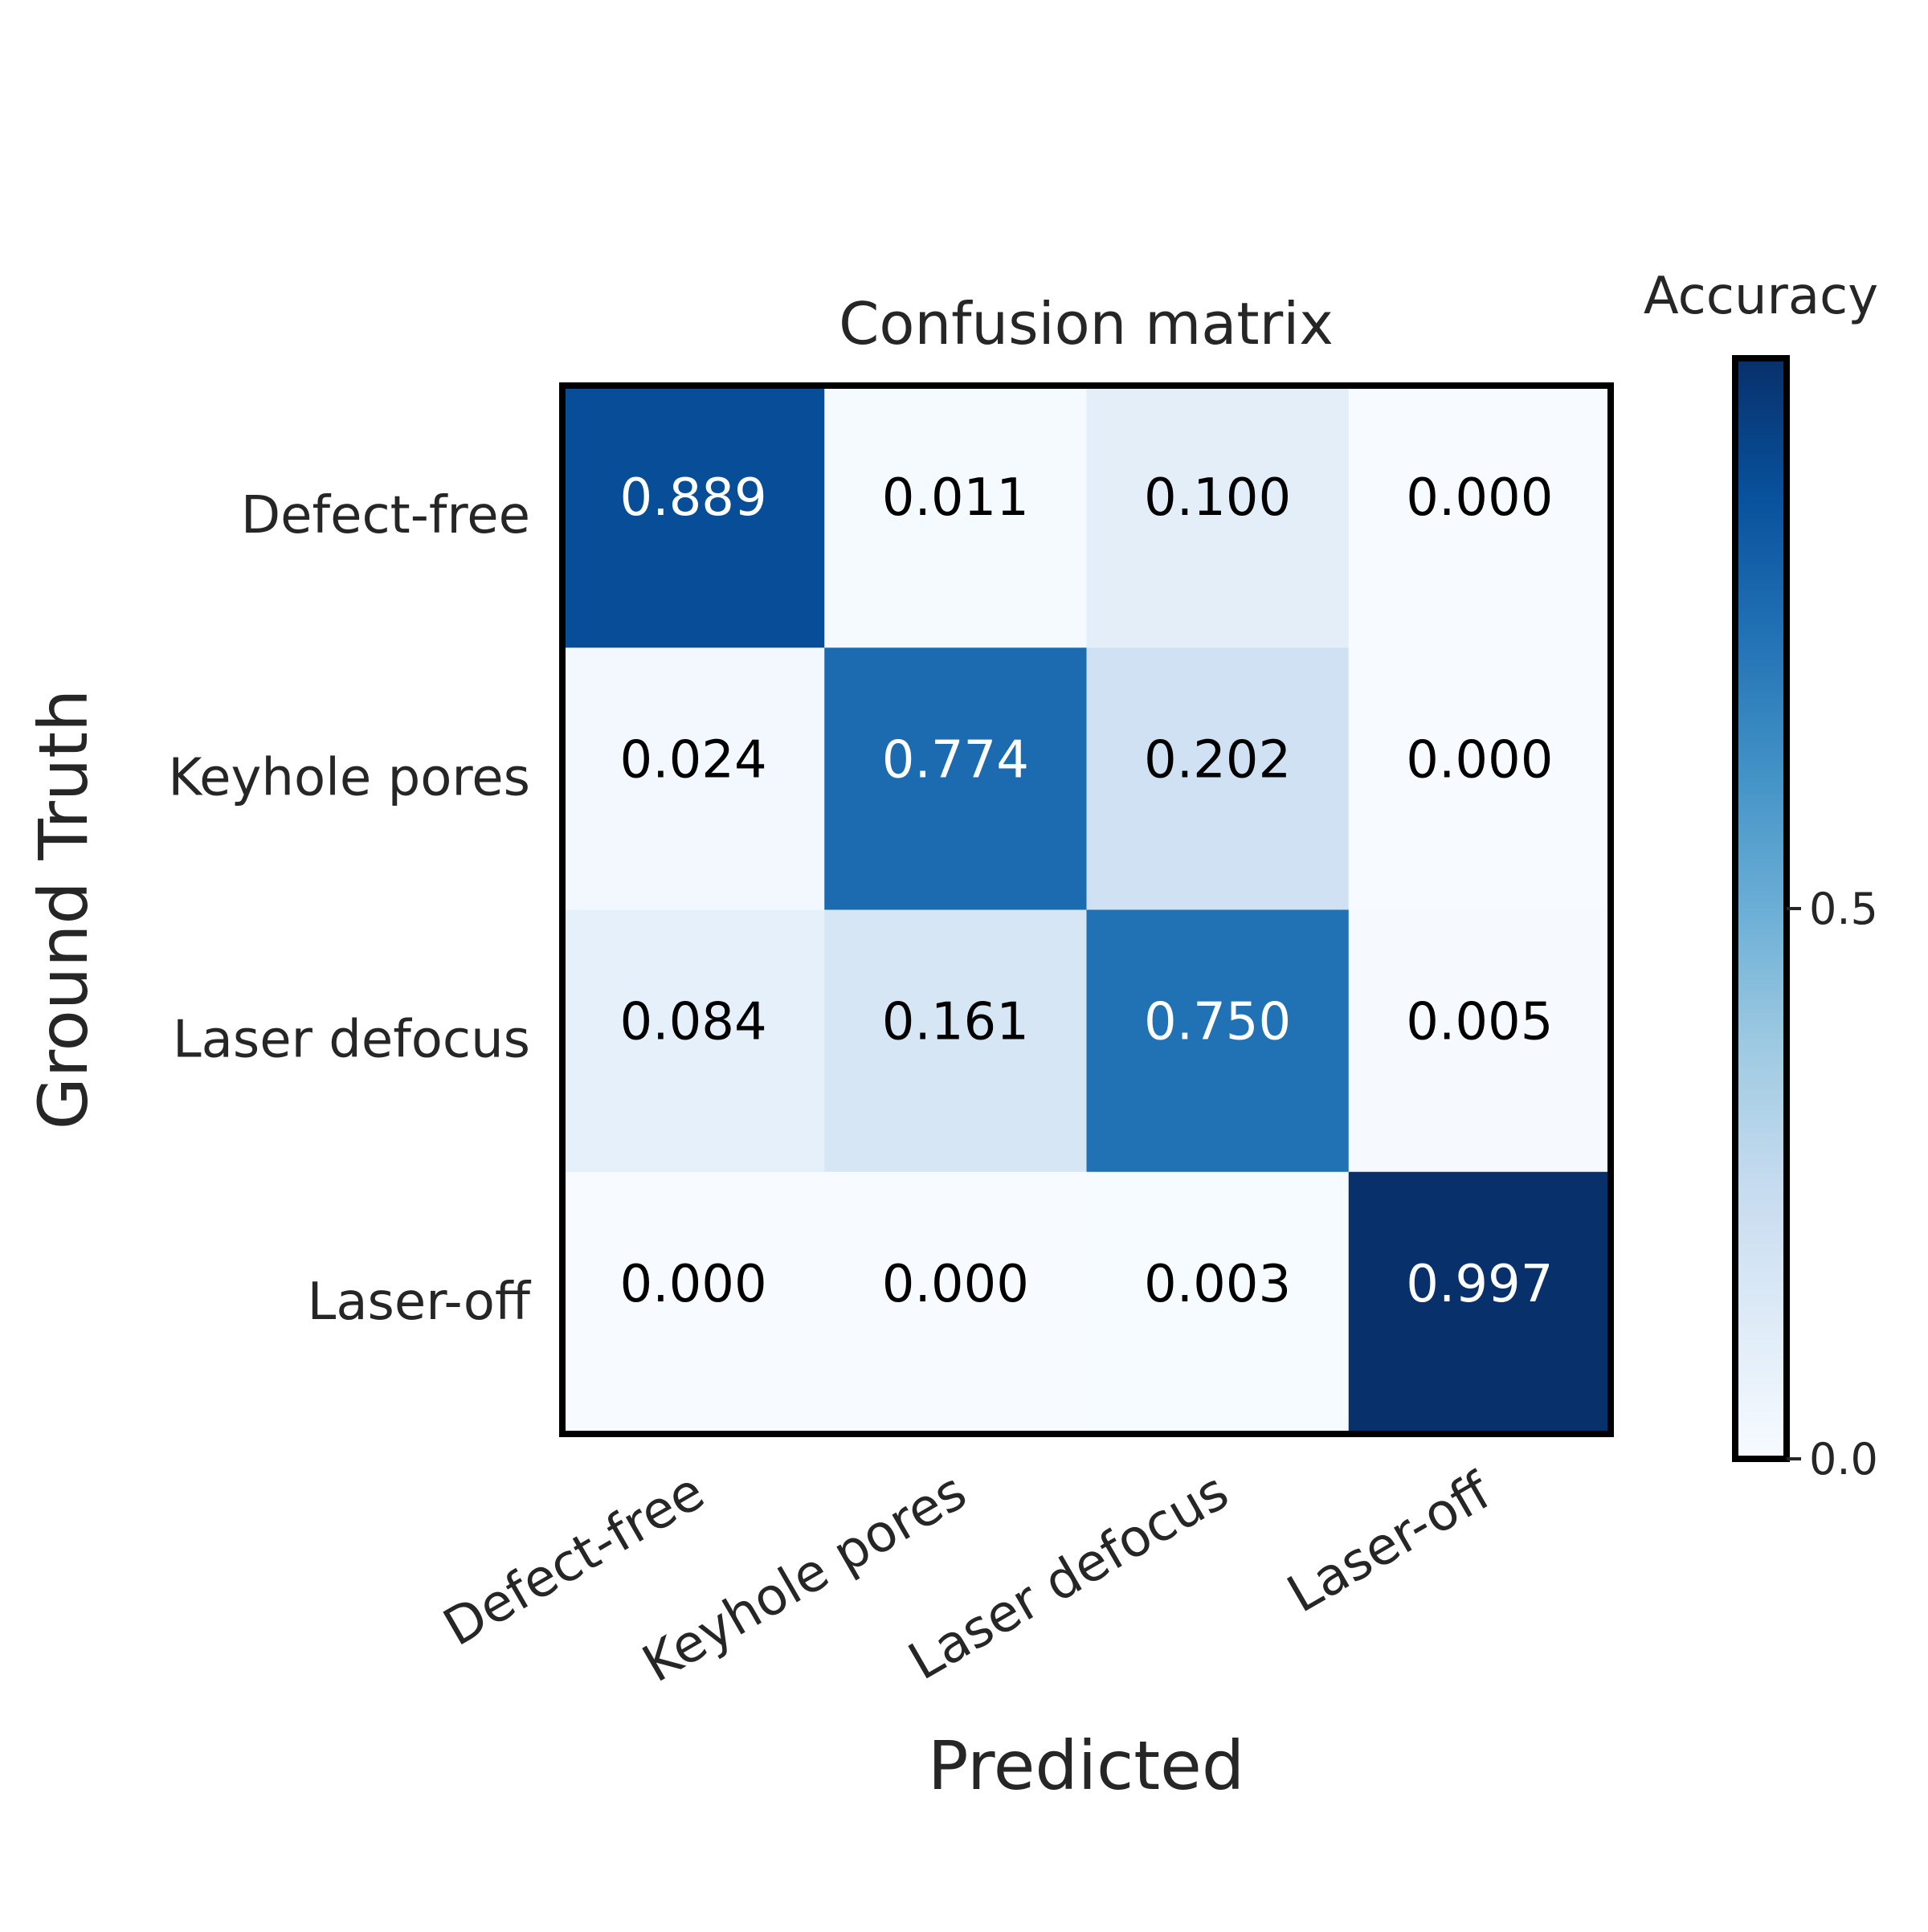 Image resolution: width=1928 pixels, height=1932 pixels. What do you see at coordinates (349, 778) in the screenshot?
I see `y-tick-label: Keyhole pores` at bounding box center [349, 778].